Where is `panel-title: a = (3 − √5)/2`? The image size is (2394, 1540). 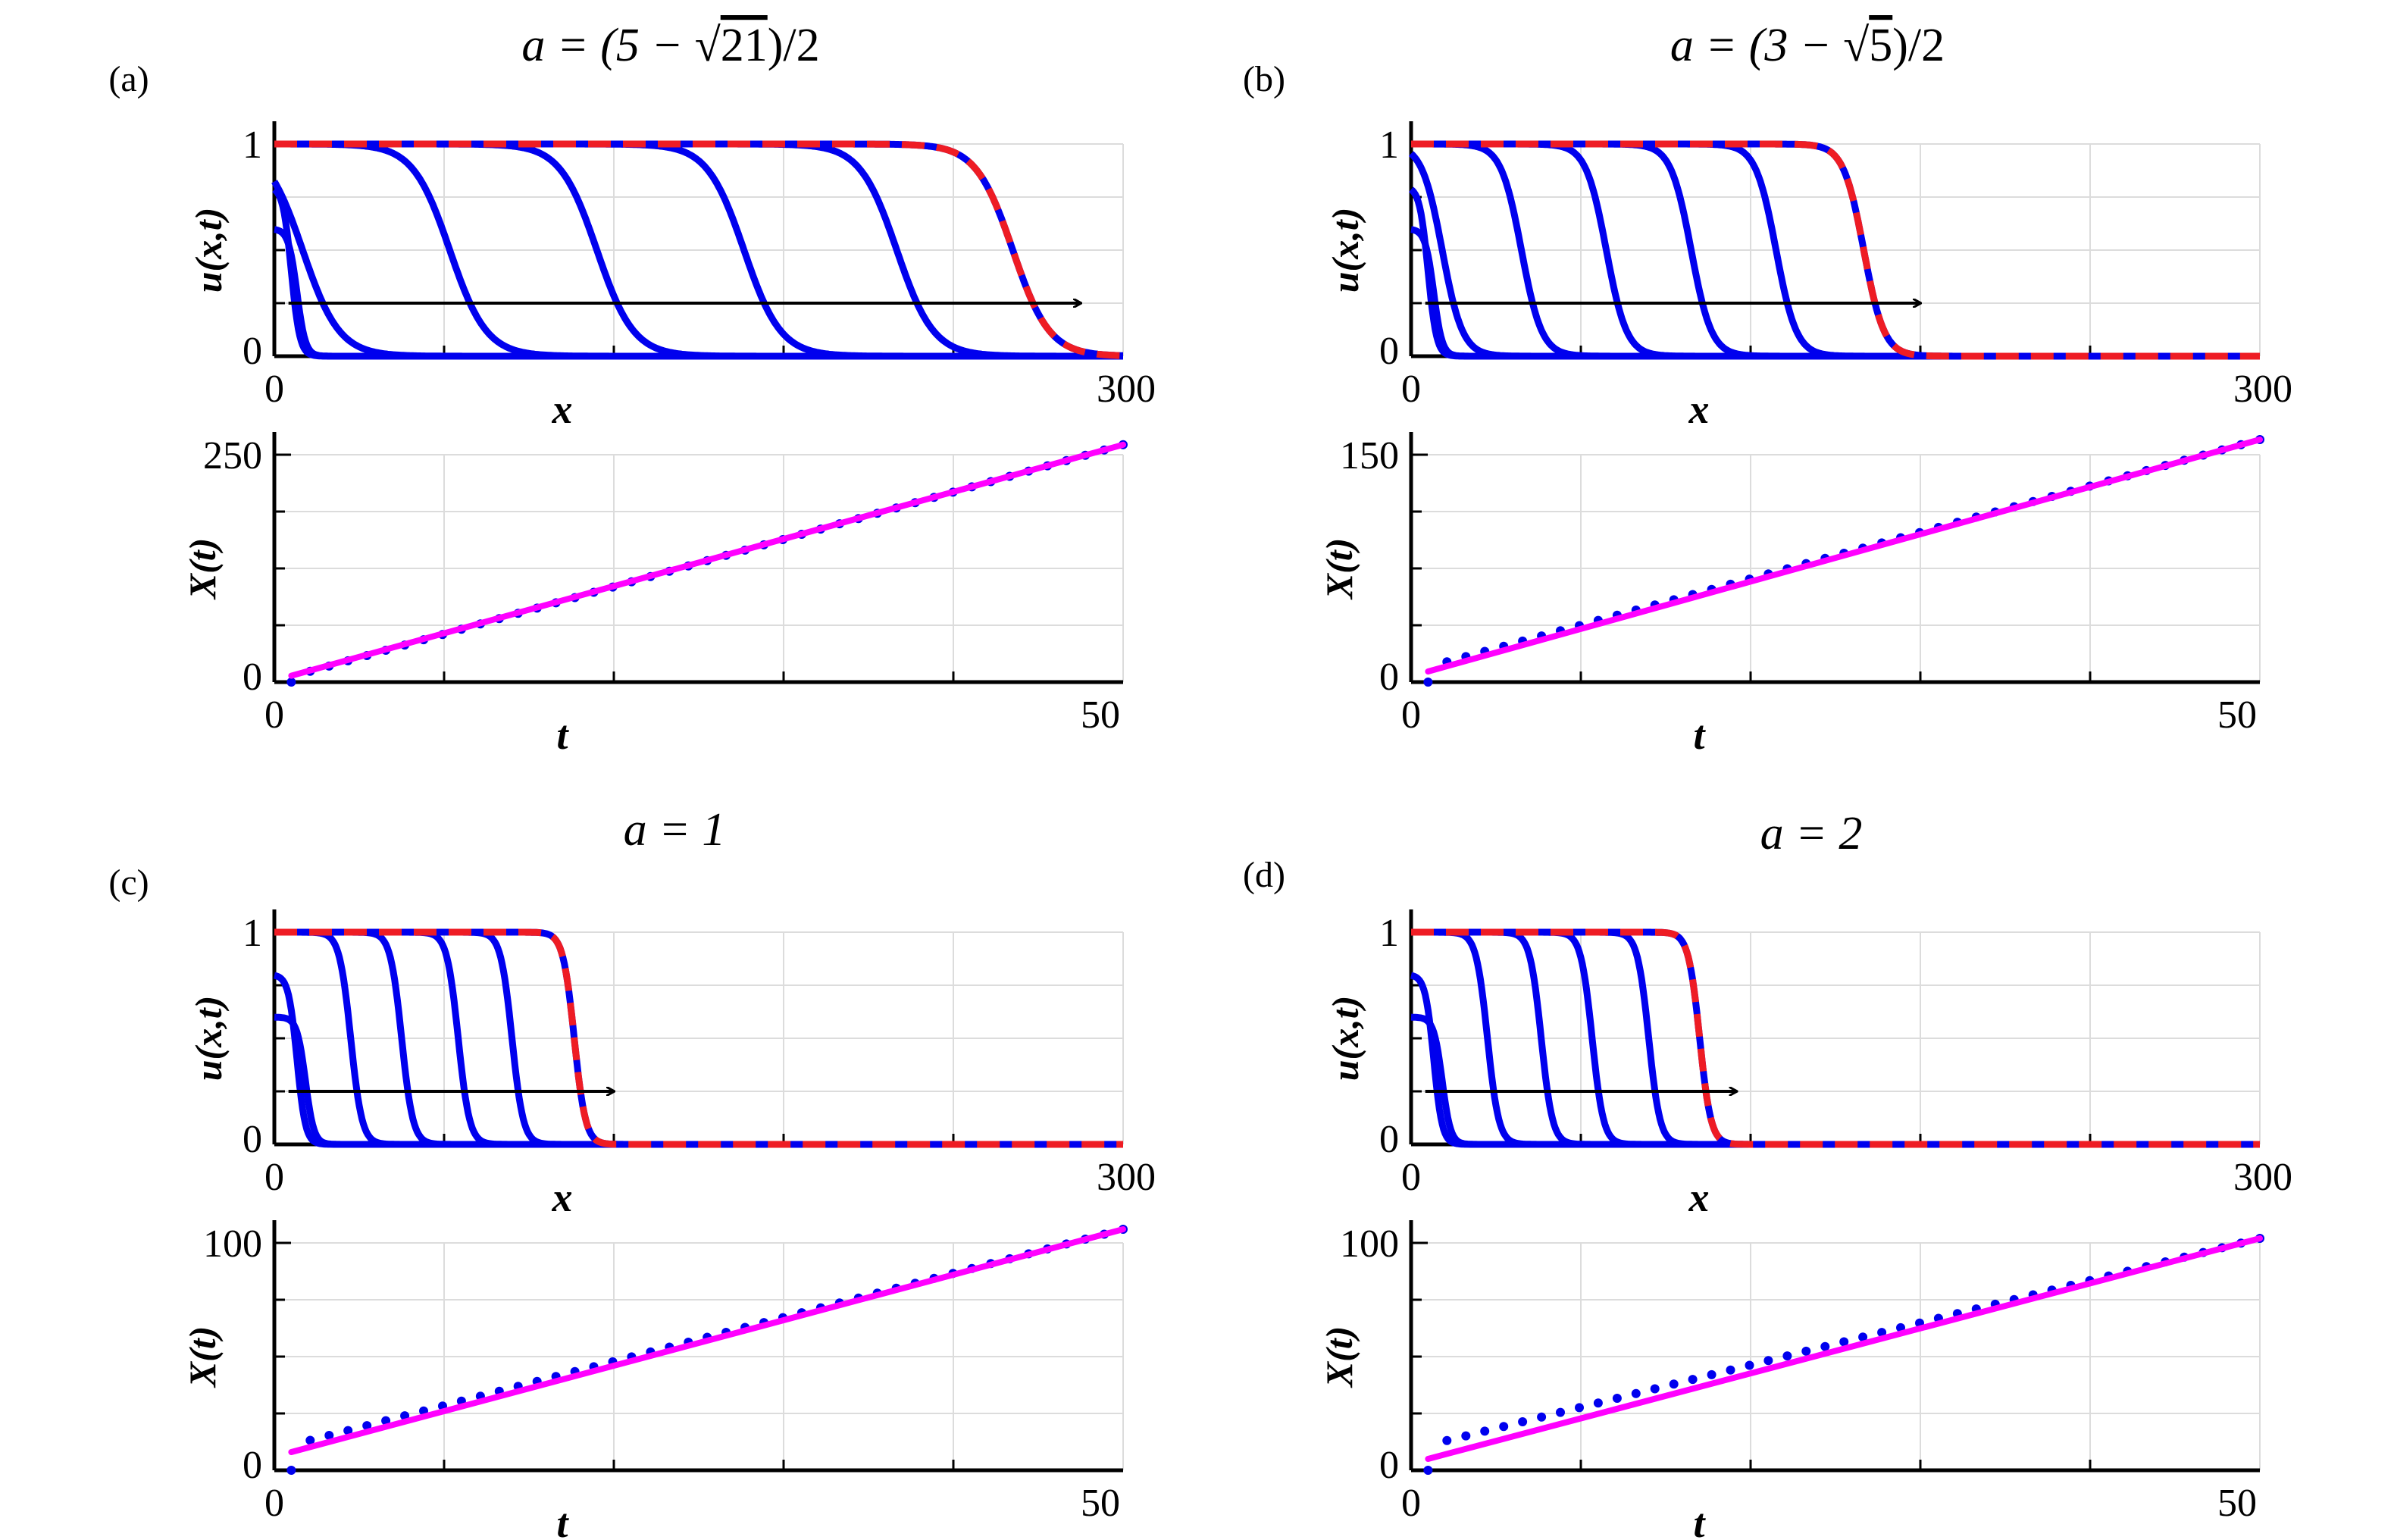
panel-title: a = (3 − √5)/2 is located at coordinates (1808, 45).